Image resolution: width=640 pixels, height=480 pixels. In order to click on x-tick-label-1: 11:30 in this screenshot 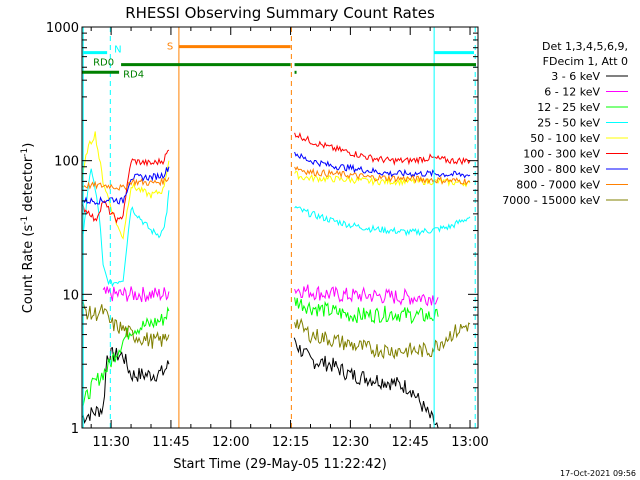, I will do `click(110, 442)`.